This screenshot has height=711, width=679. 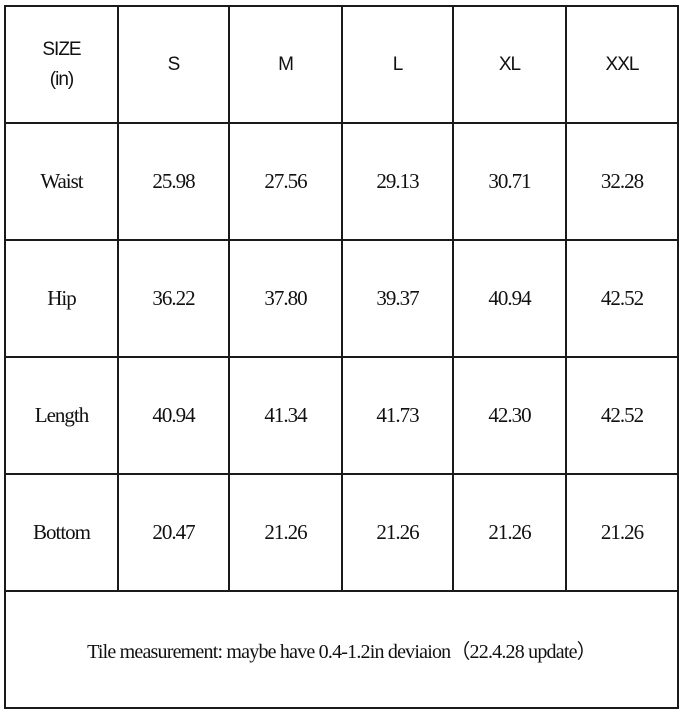 What do you see at coordinates (61, 79) in the screenshot?
I see `unit-label: (in)` at bounding box center [61, 79].